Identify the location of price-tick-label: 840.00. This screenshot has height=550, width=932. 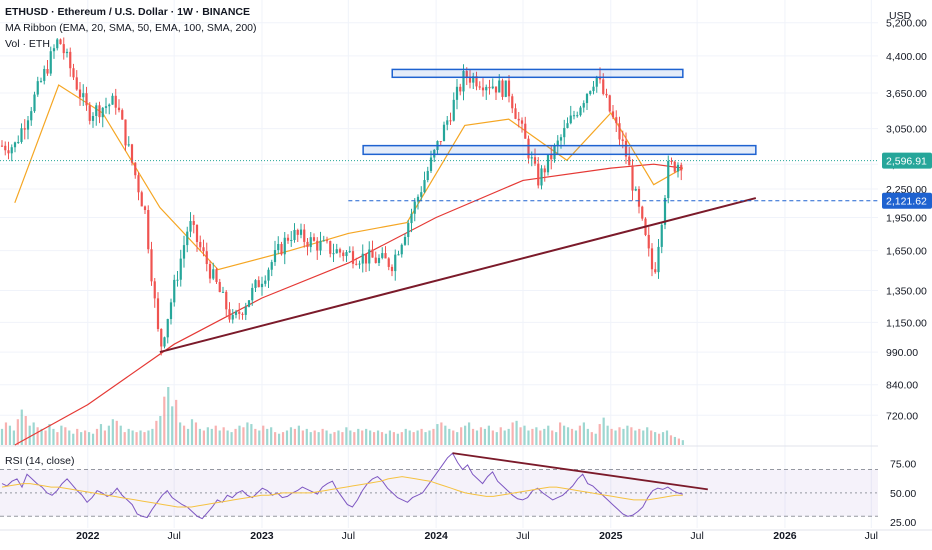
(902, 386).